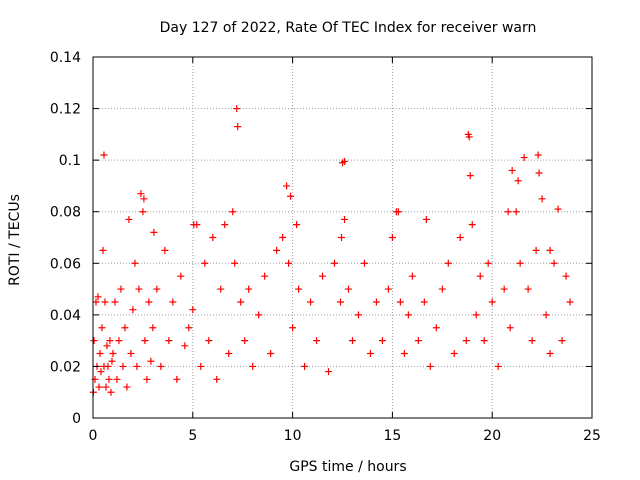 The height and width of the screenshot is (480, 640). What do you see at coordinates (65, 367) in the screenshot?
I see `y-tick-label: 0.02` at bounding box center [65, 367].